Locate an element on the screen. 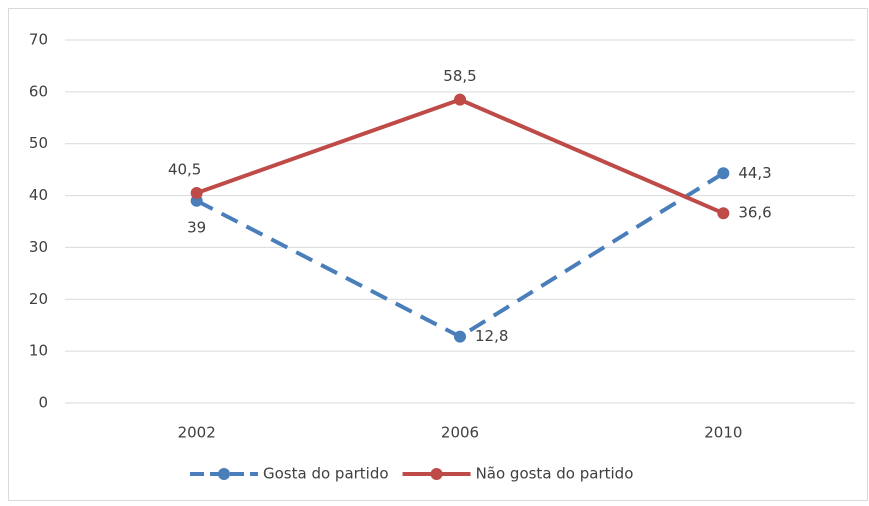 This screenshot has width=869, height=506. data-label: 39 is located at coordinates (196, 227).